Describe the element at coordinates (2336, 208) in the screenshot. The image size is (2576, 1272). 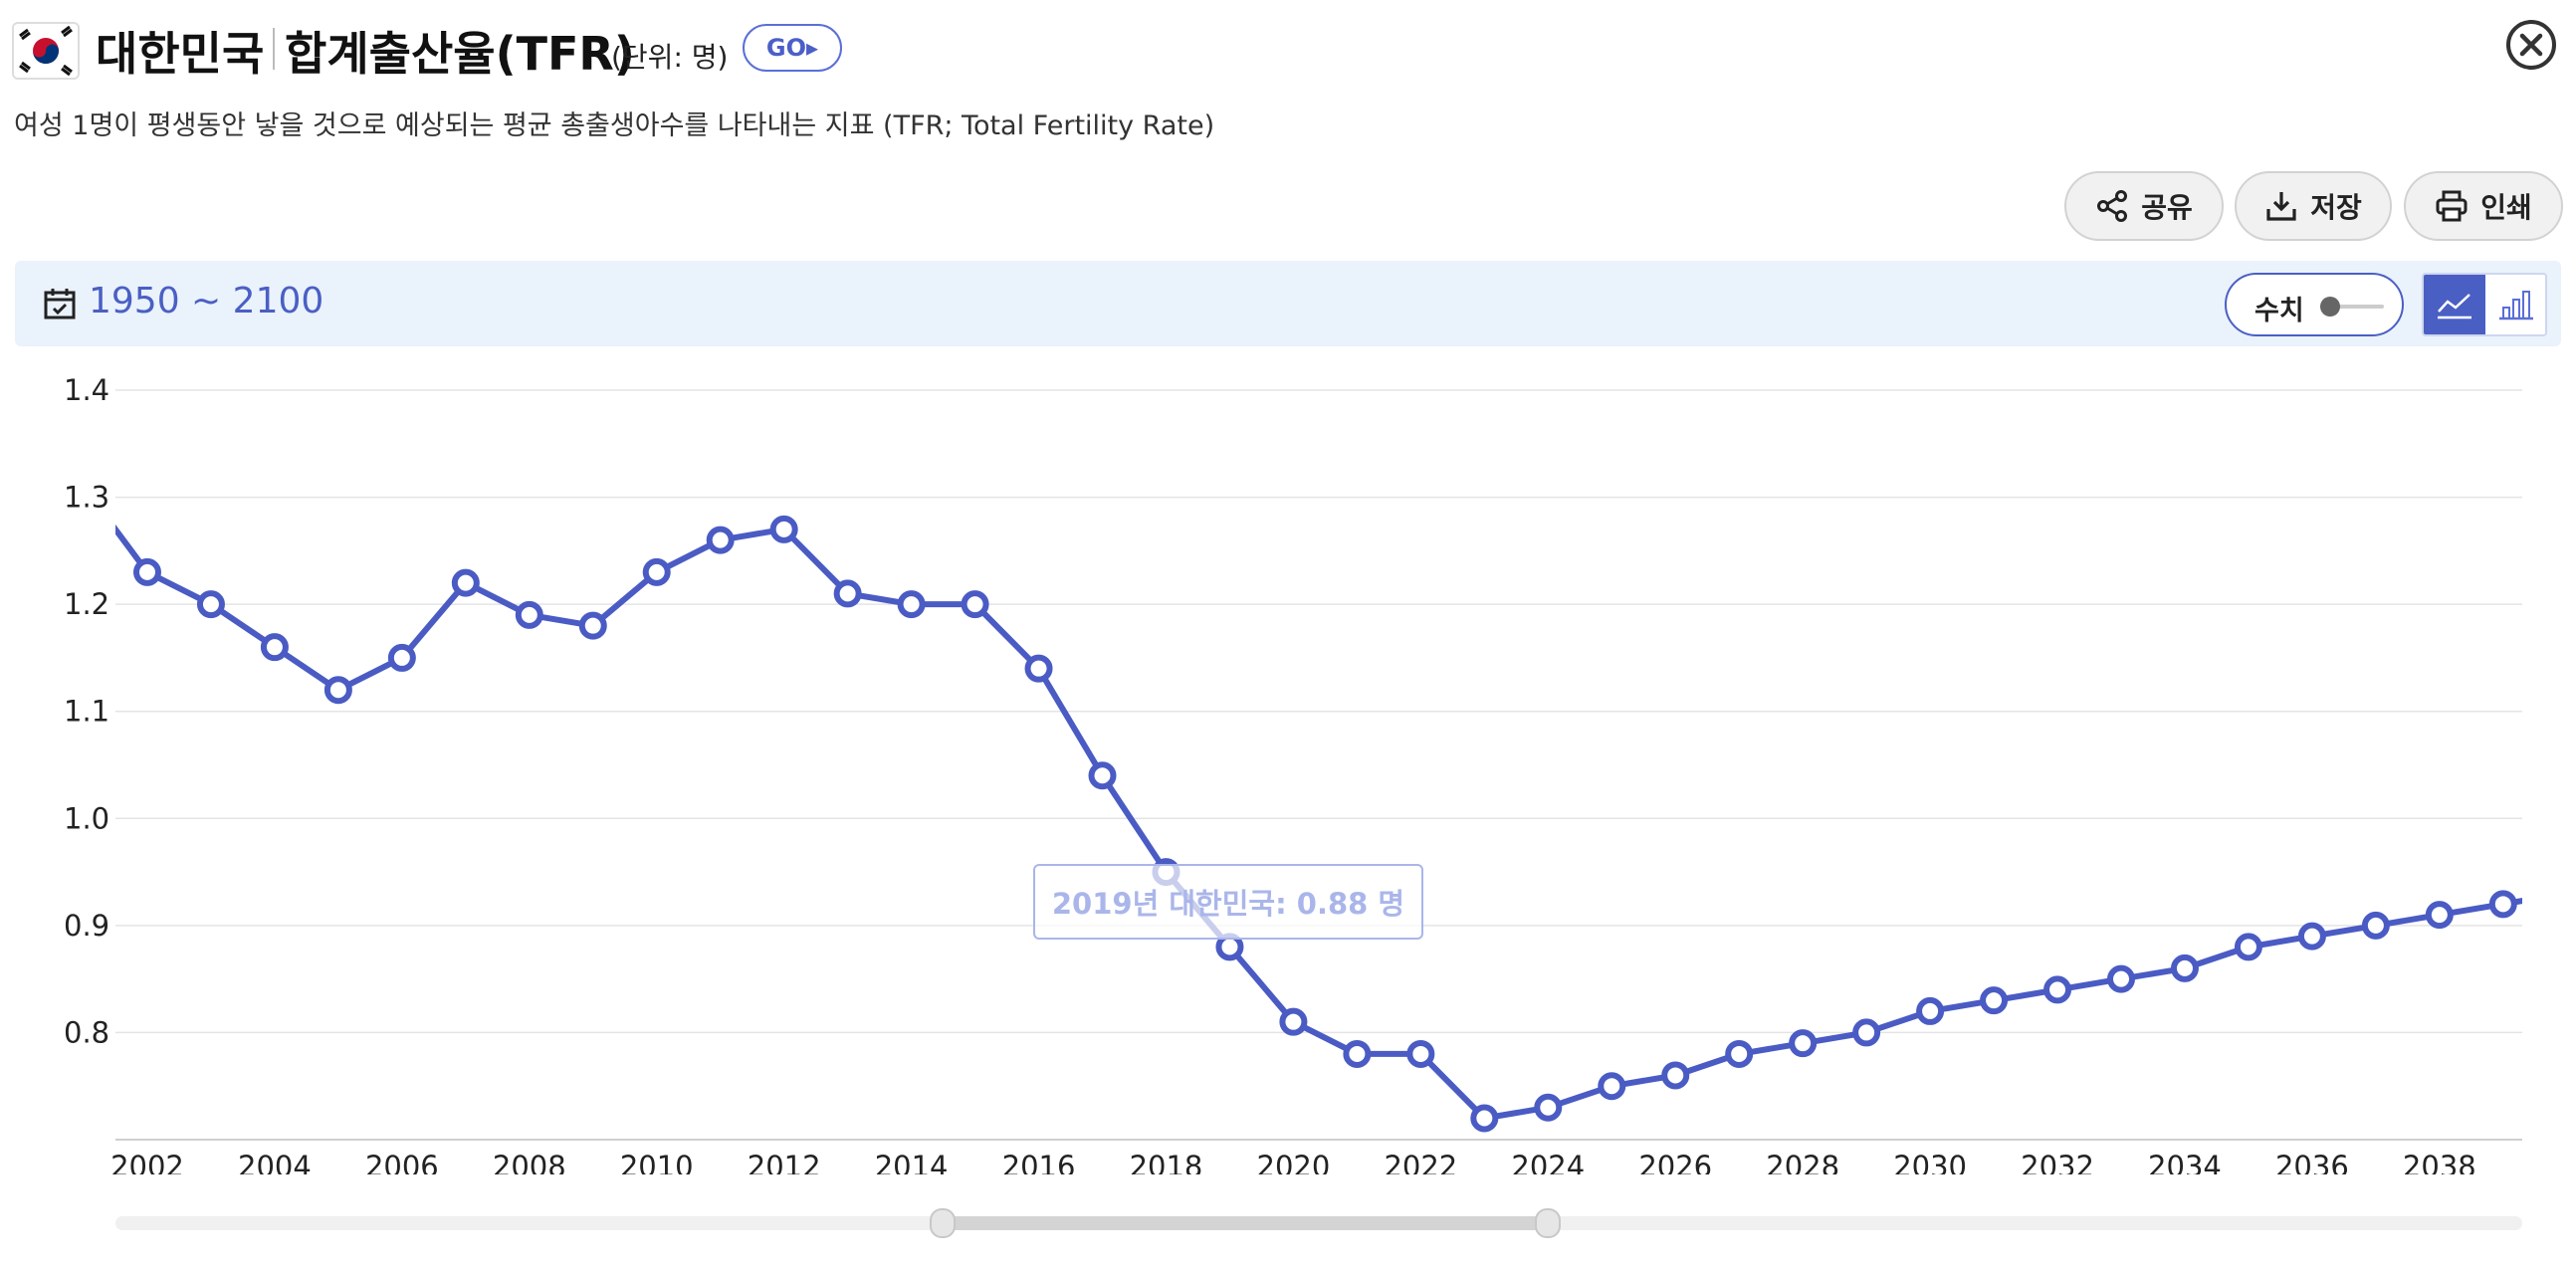
I see `save-label: 저장` at that location.